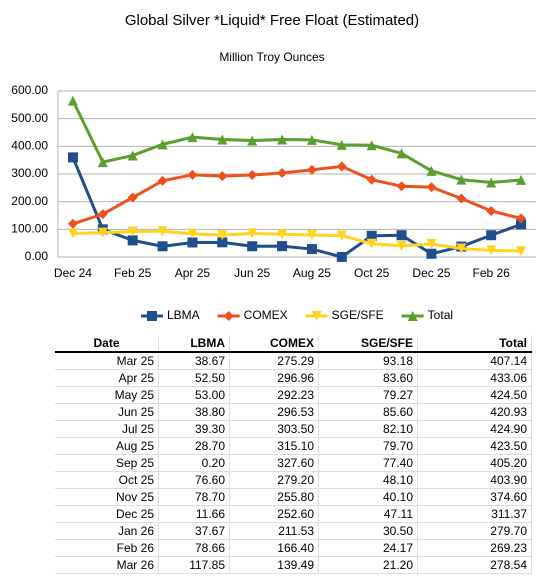 This screenshot has width=550, height=578. I want to click on table-cell: Jan 26, so click(107, 531).